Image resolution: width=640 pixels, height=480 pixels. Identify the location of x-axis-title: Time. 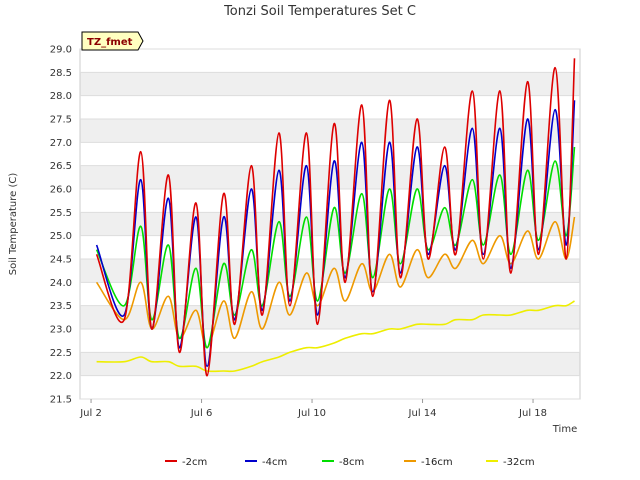
(564, 429).